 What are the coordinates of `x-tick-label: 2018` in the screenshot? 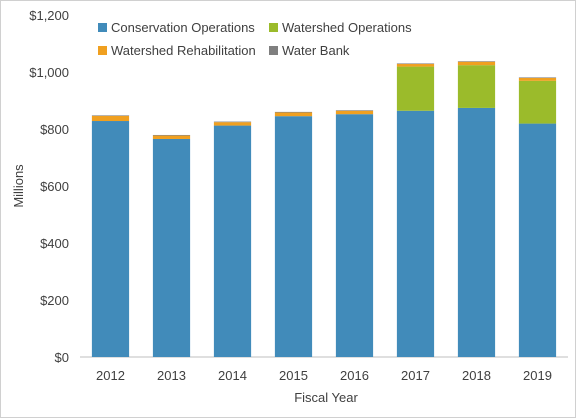 It's located at (476, 375).